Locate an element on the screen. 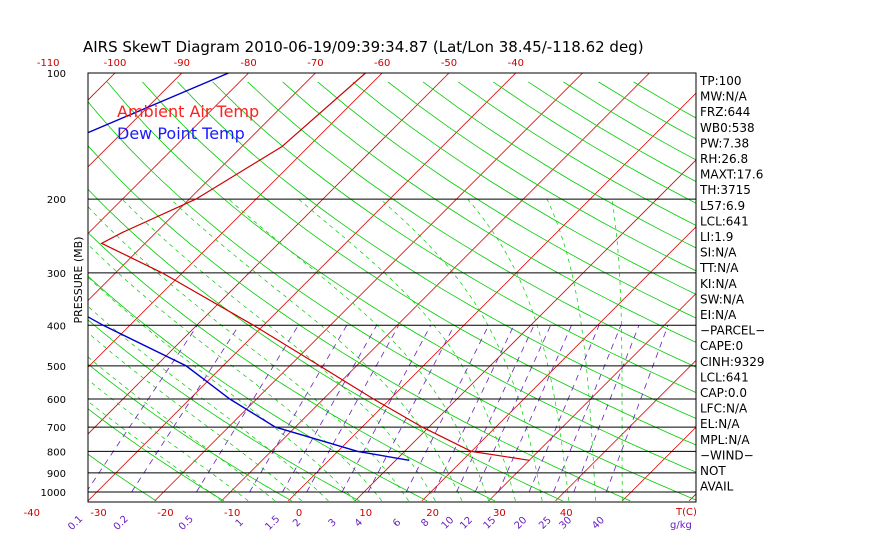 The height and width of the screenshot is (560, 870). top-temp-tick-label: -80 is located at coordinates (248, 63).